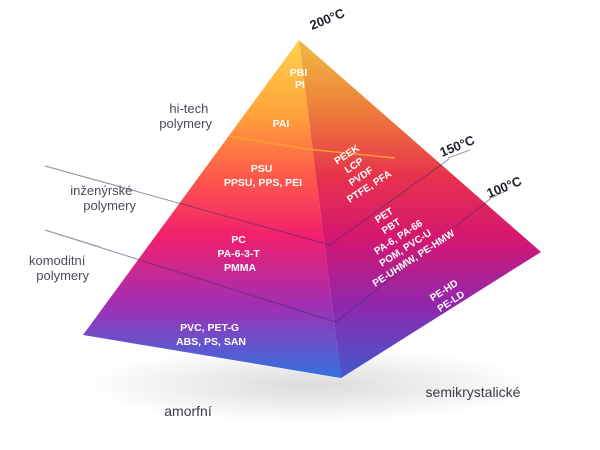 This screenshot has height=450, width=600. I want to click on t100-line, so click(498, 194).